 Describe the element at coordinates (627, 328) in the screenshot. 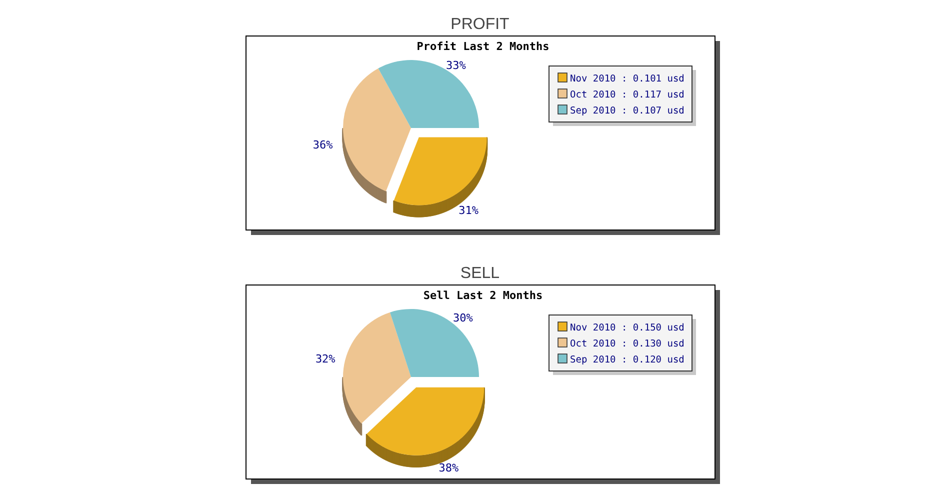

I see `legend-label: Nov 2010 : 0.150 usd` at that location.